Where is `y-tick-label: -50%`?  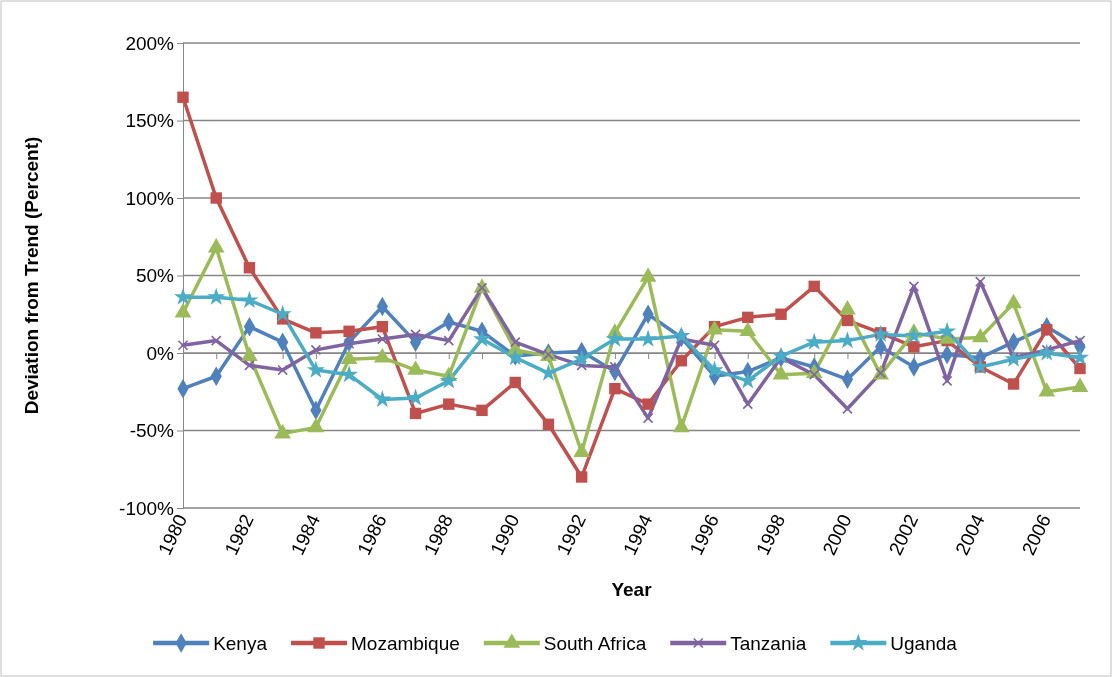
y-tick-label: -50% is located at coordinates (152, 431).